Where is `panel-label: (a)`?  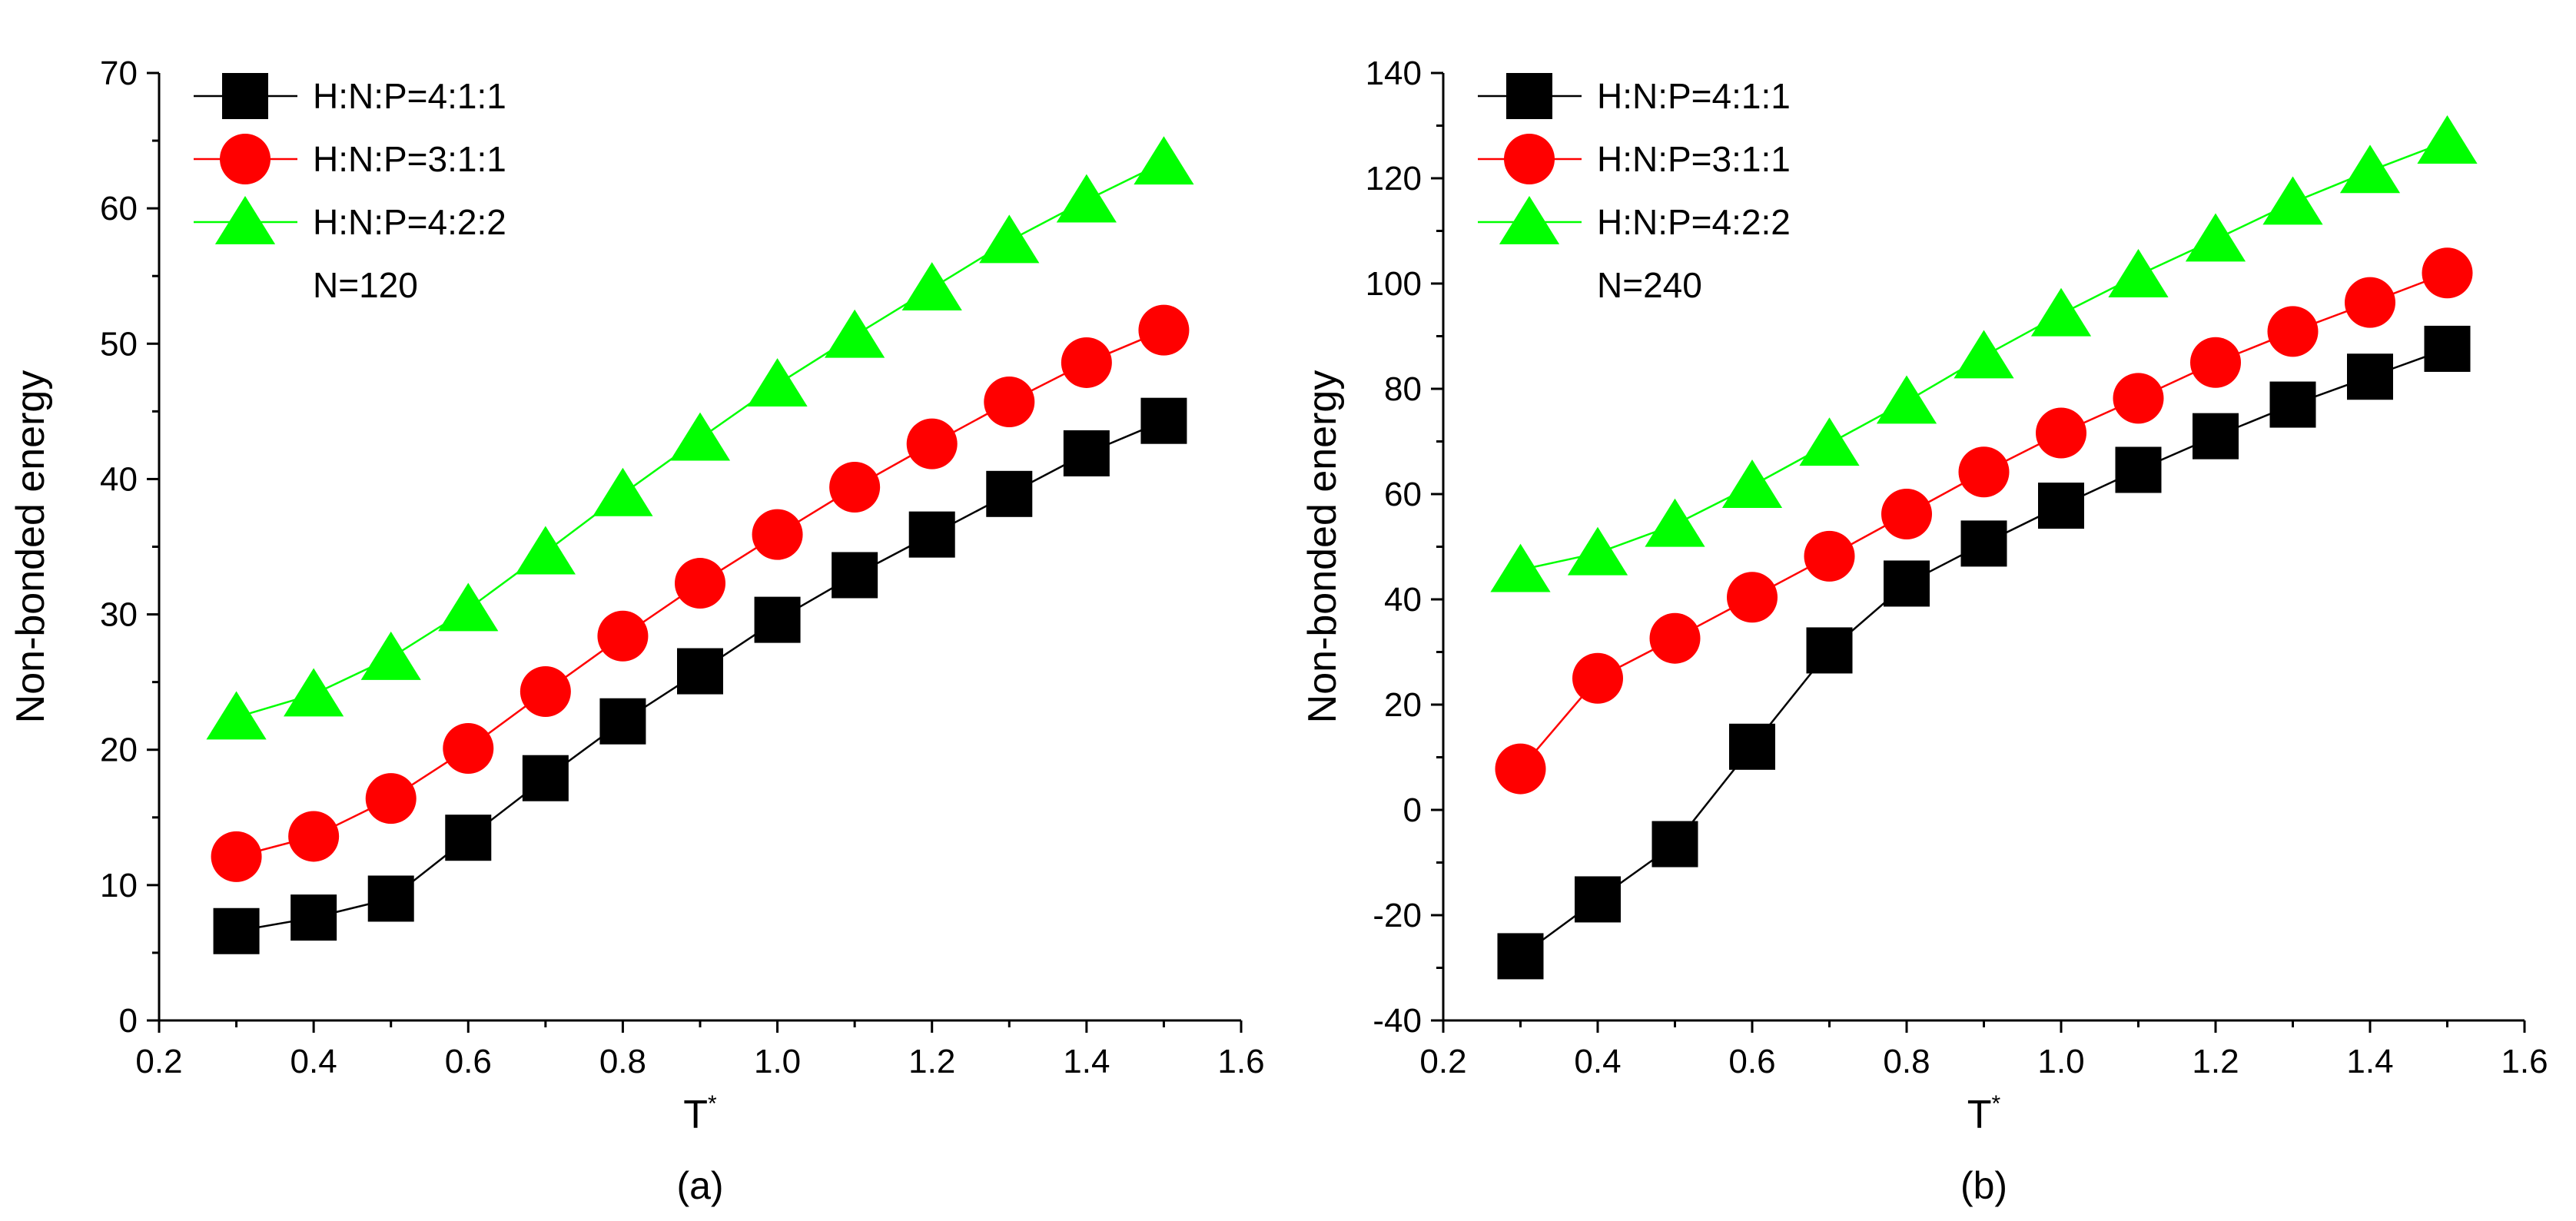
panel-label: (a) is located at coordinates (699, 1186).